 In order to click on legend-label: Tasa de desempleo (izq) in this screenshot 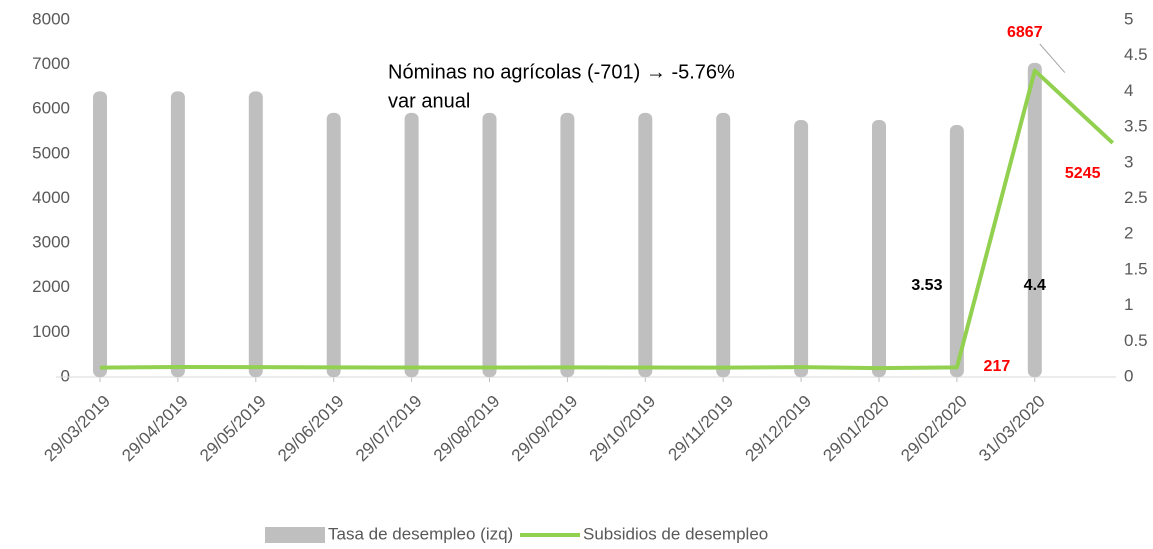, I will do `click(420, 533)`.